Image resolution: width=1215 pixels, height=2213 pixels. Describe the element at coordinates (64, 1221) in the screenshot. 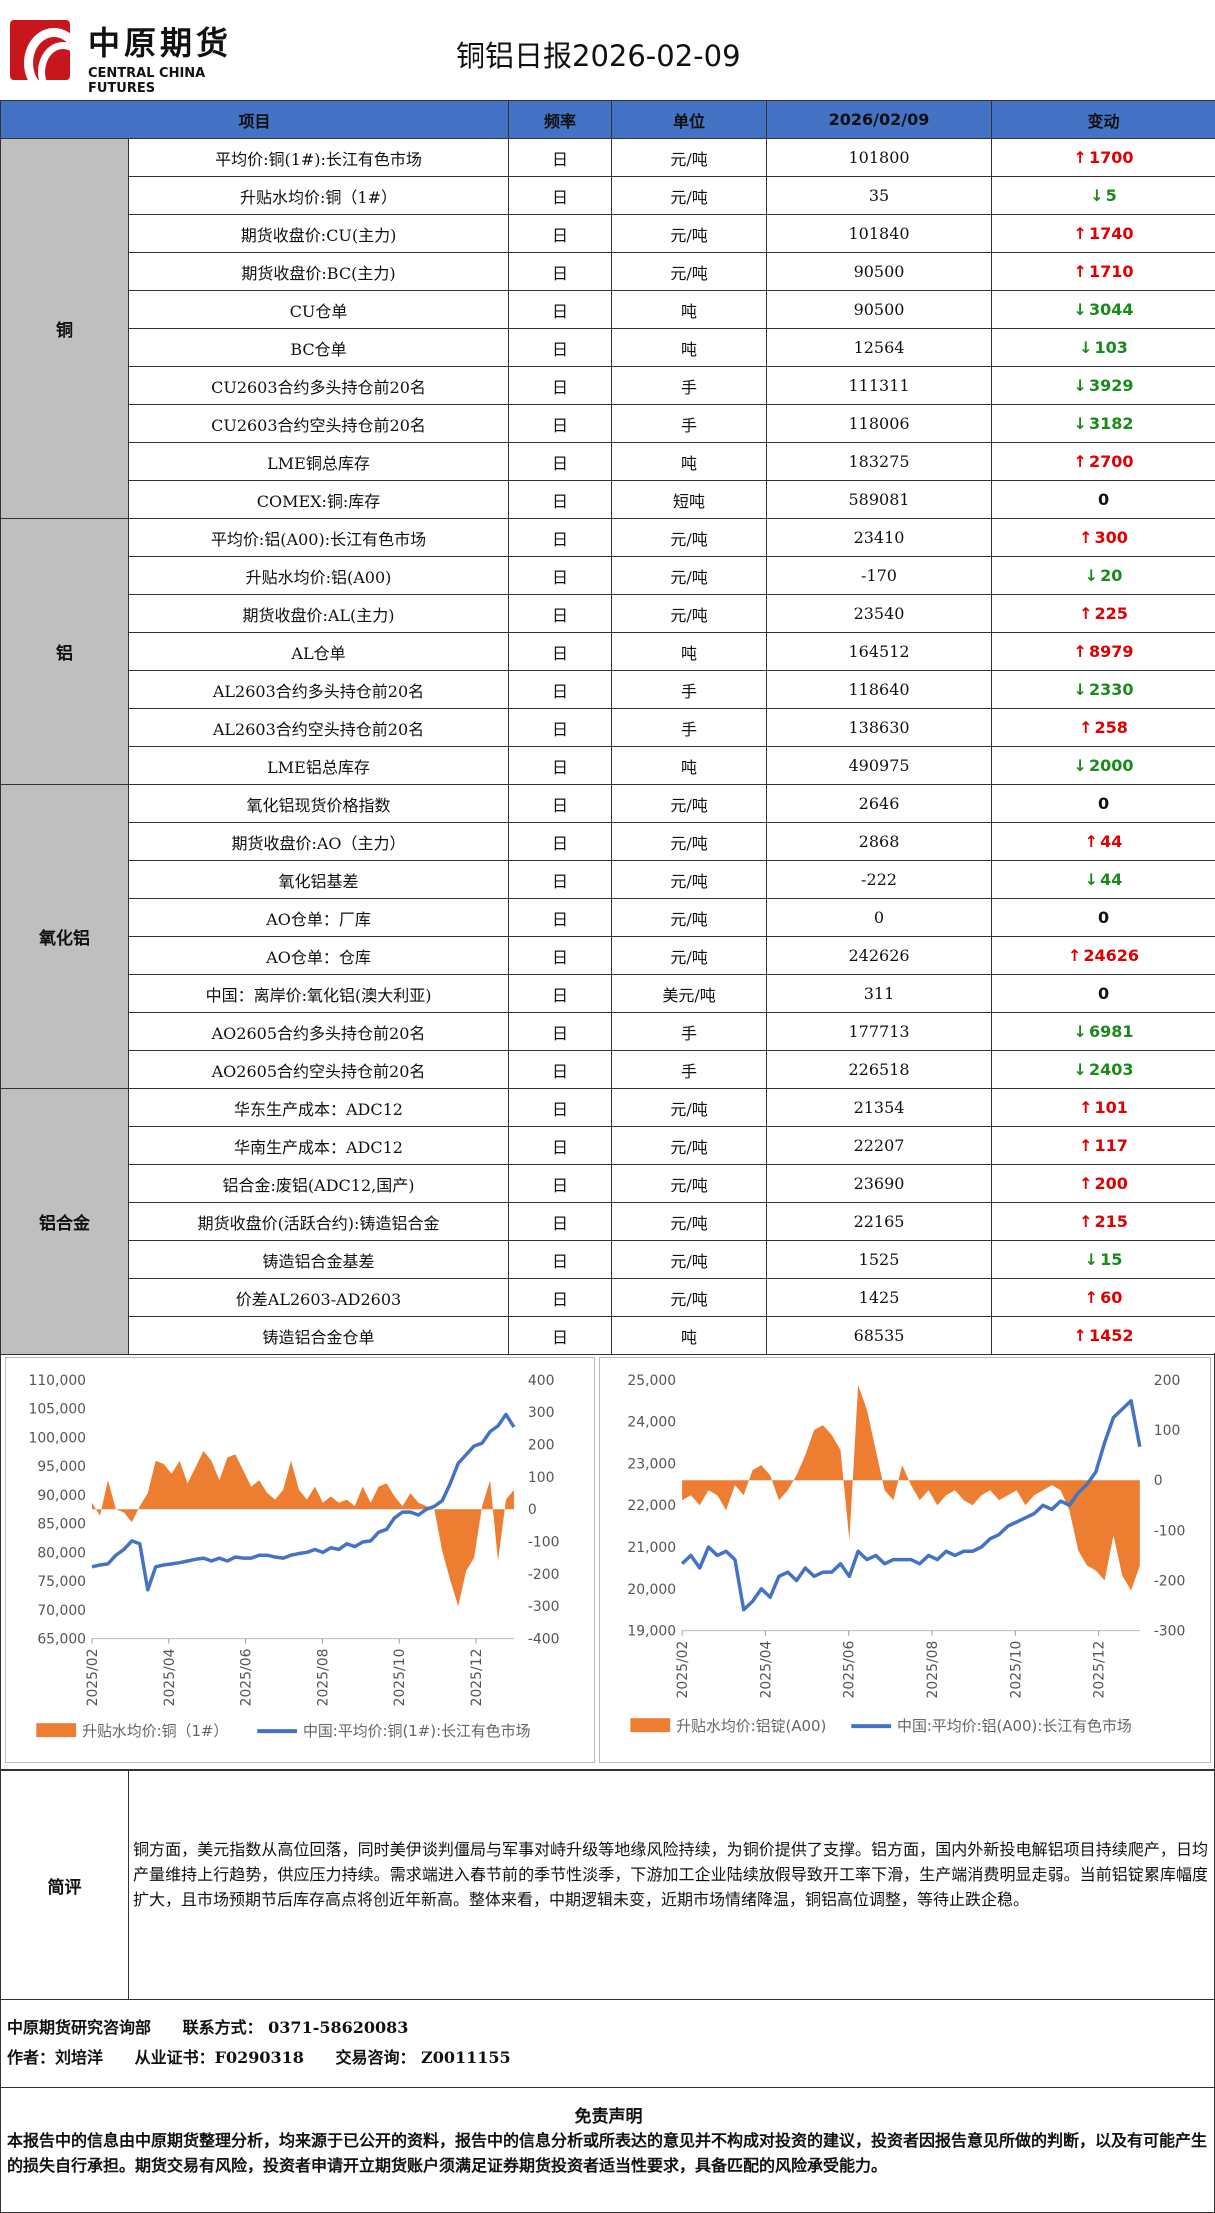

I see `group-label: 铝合金` at that location.